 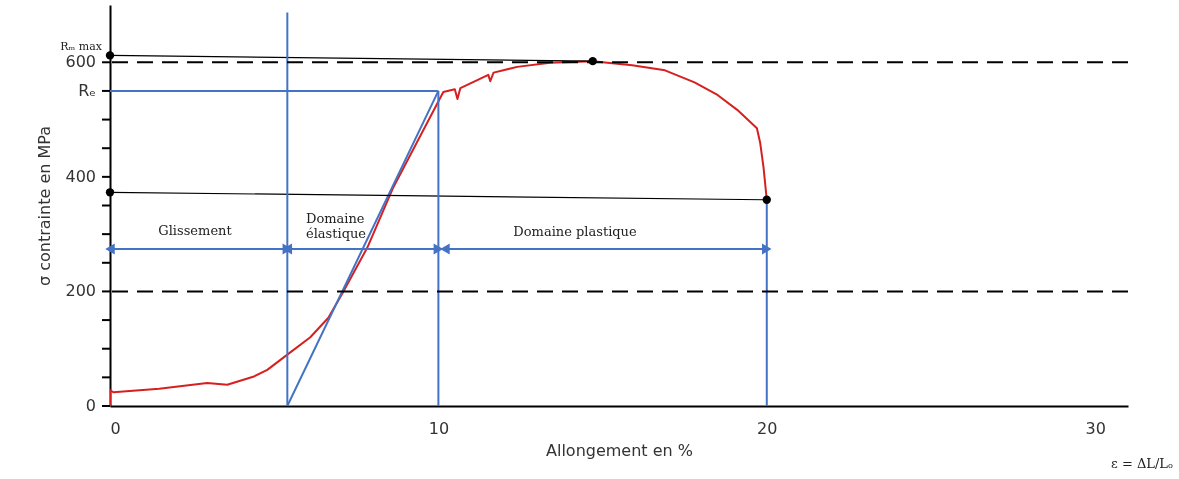 I want to click on y-tick-label: Rₑ, so click(x=87, y=90).